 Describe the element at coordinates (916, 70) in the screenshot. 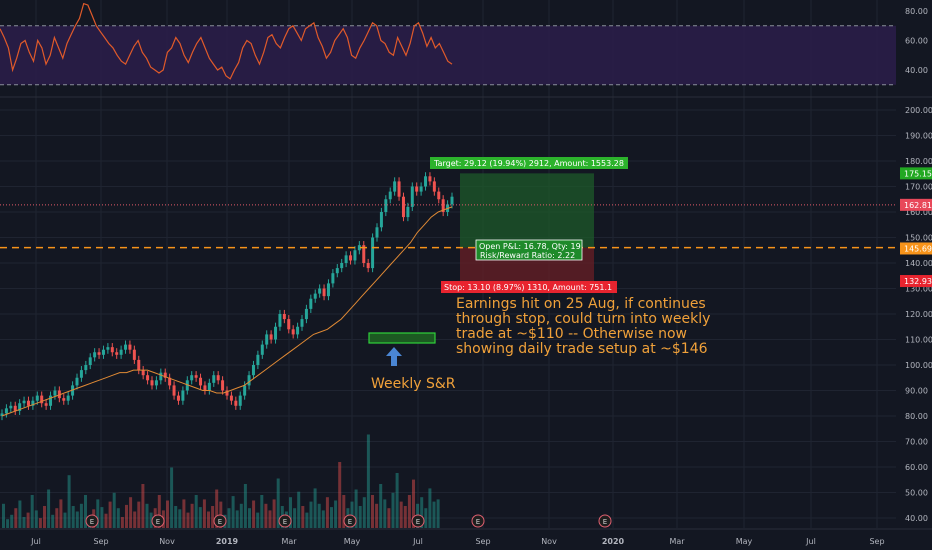

I see `rsi-tick-label: 40.00` at that location.